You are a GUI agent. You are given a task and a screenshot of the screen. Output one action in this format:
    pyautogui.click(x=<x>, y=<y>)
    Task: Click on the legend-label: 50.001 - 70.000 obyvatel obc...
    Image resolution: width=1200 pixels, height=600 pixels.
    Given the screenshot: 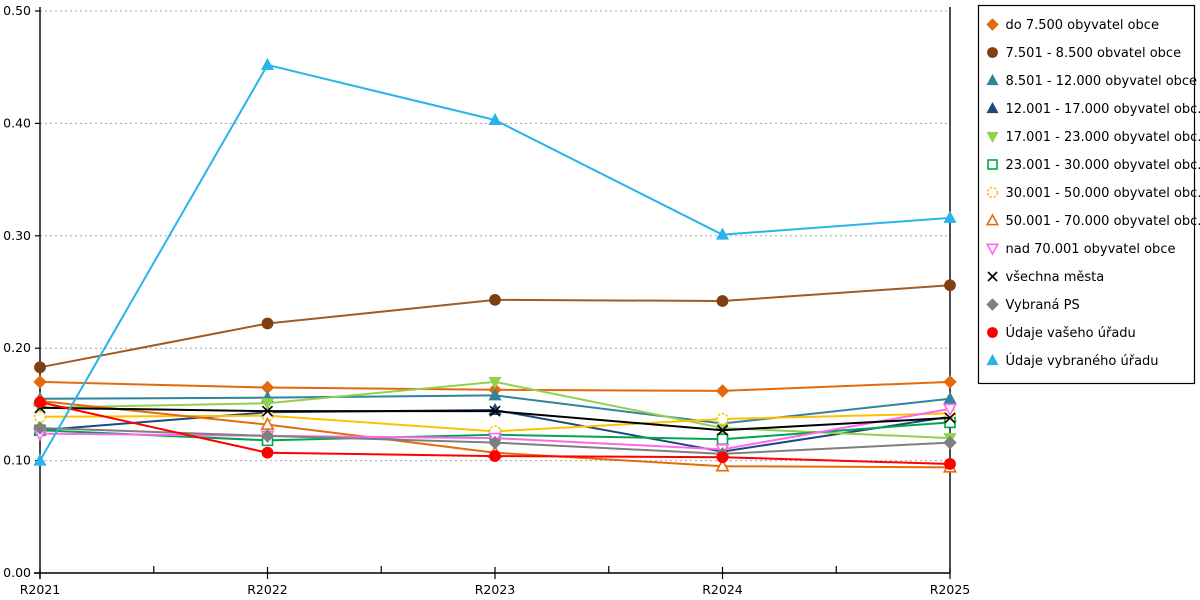 What is the action you would take?
    pyautogui.click(x=1103, y=221)
    